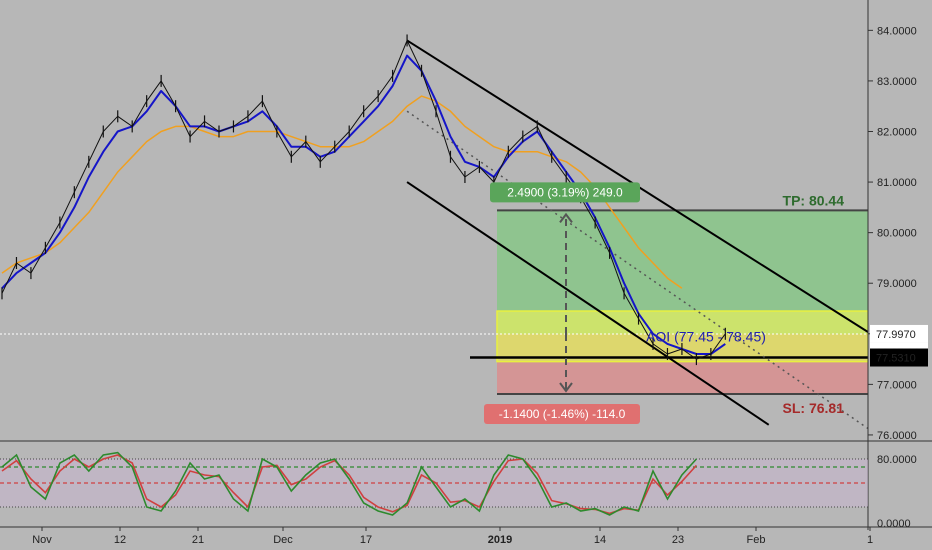  I want to click on tp-stat-badge-text: 2.4900 (3.19%) 249.0, so click(565, 192).